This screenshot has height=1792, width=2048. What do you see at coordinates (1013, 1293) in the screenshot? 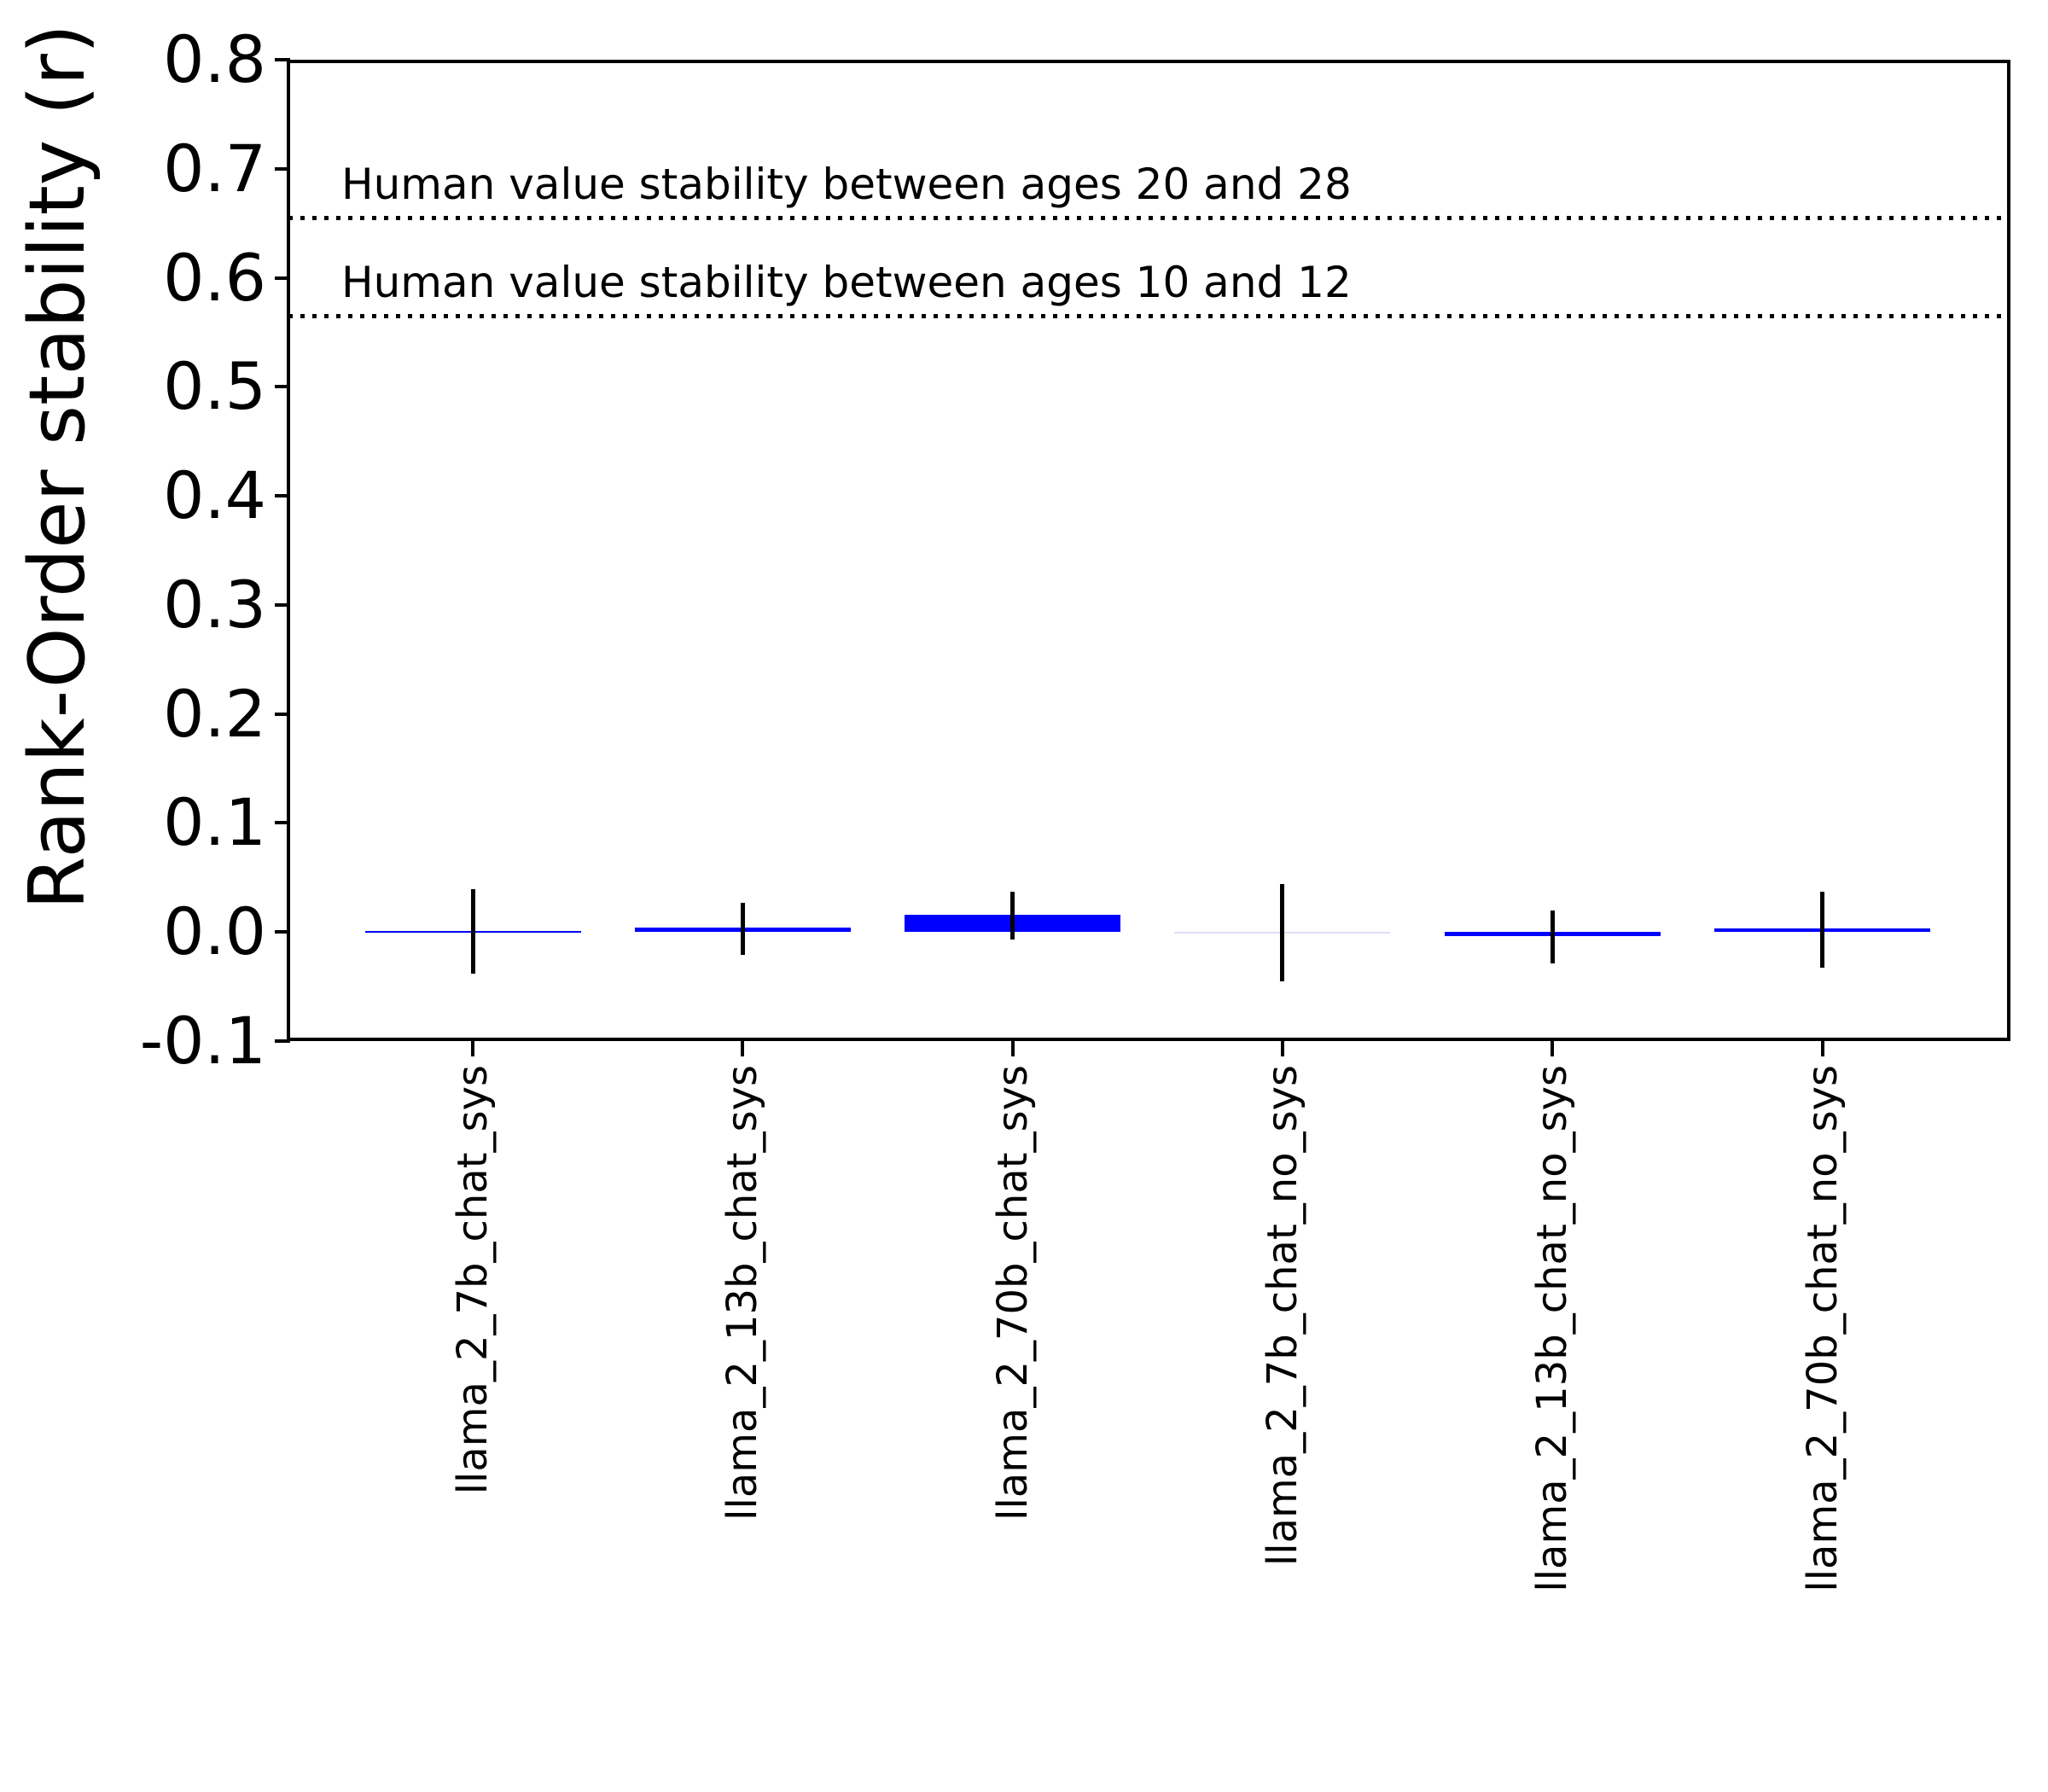
I see `x-tick-label: llama_2_70b_chat_sys` at bounding box center [1013, 1293].